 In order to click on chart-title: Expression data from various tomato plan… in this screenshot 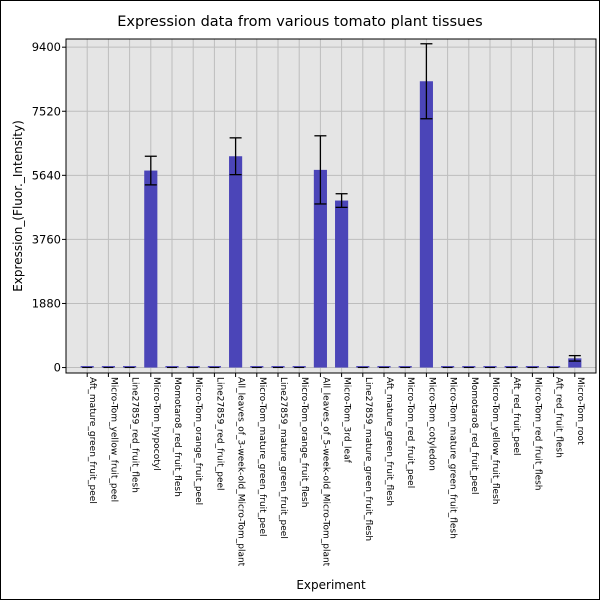, I will do `click(299, 22)`.